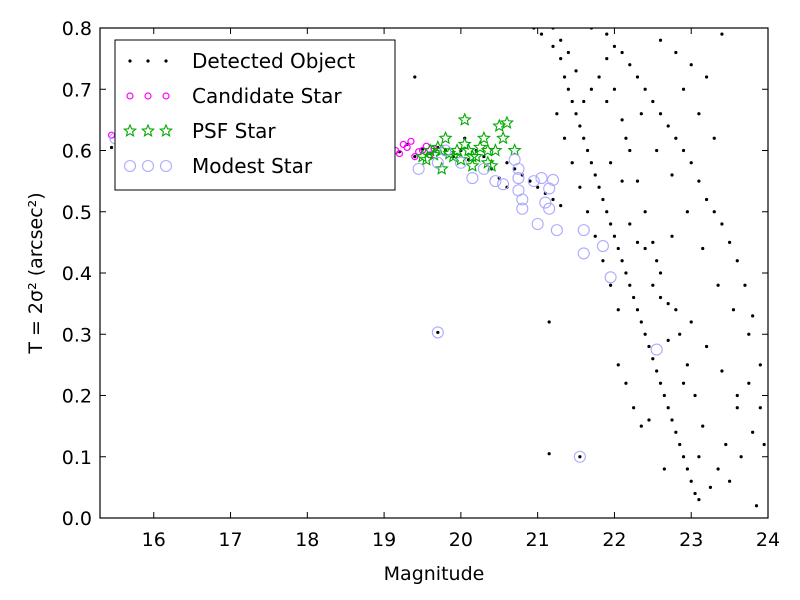 This screenshot has height=600, width=800. I want to click on legend-modest-star-label: Modest Star, so click(252, 166).